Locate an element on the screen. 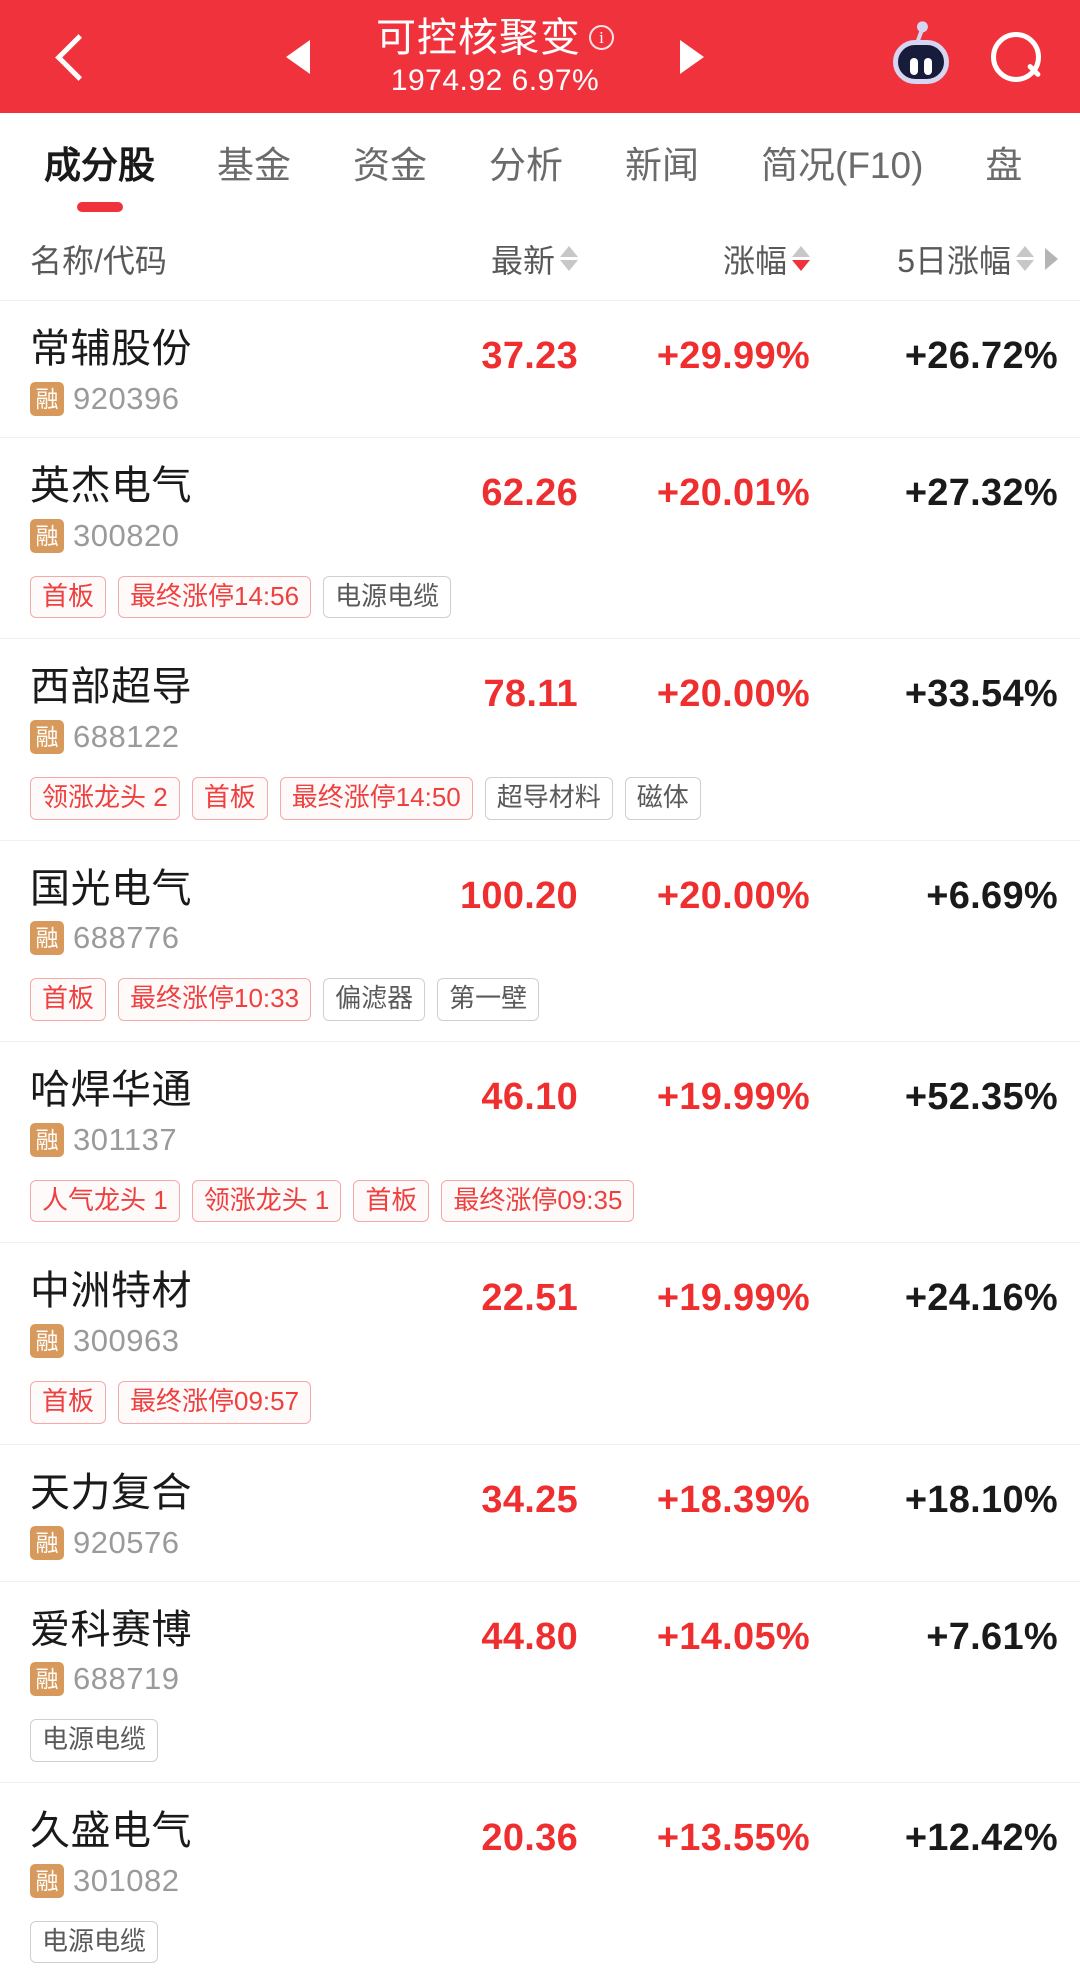 This screenshot has height=1975, width=1080. stock-latest-price: 44.80 is located at coordinates (529, 1636).